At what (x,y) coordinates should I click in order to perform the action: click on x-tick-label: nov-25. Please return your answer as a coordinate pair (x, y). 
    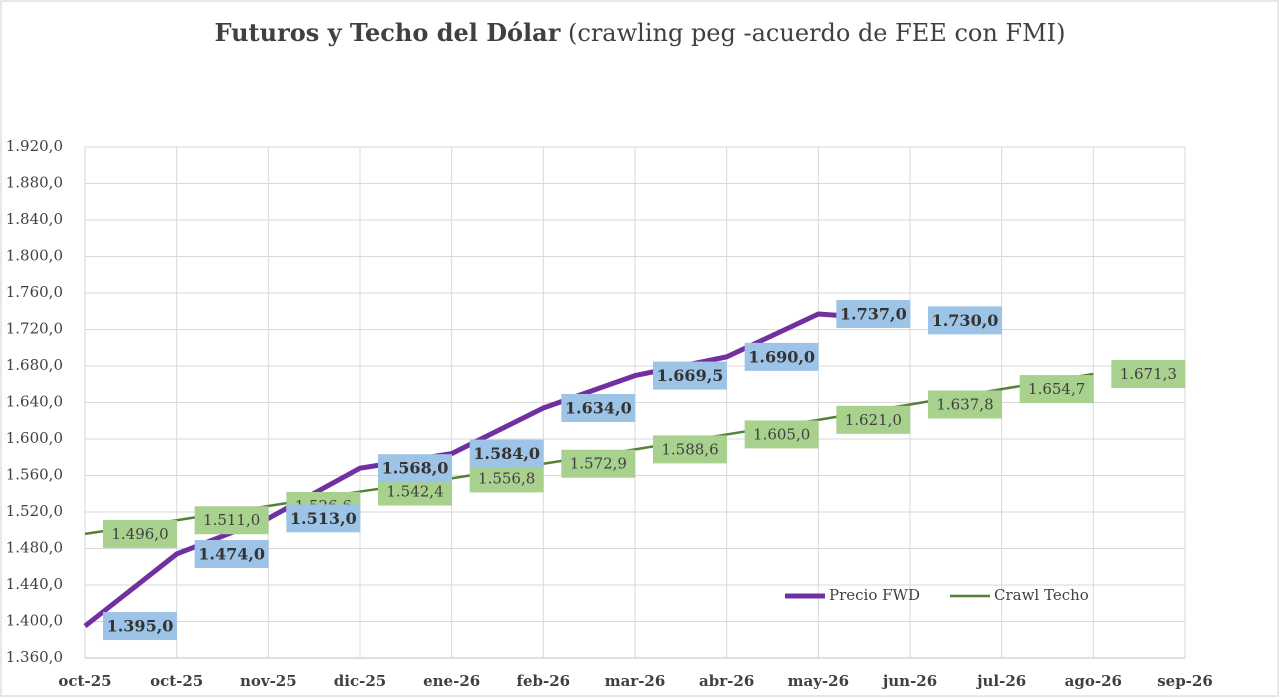
    Looking at the image, I should click on (268, 681).